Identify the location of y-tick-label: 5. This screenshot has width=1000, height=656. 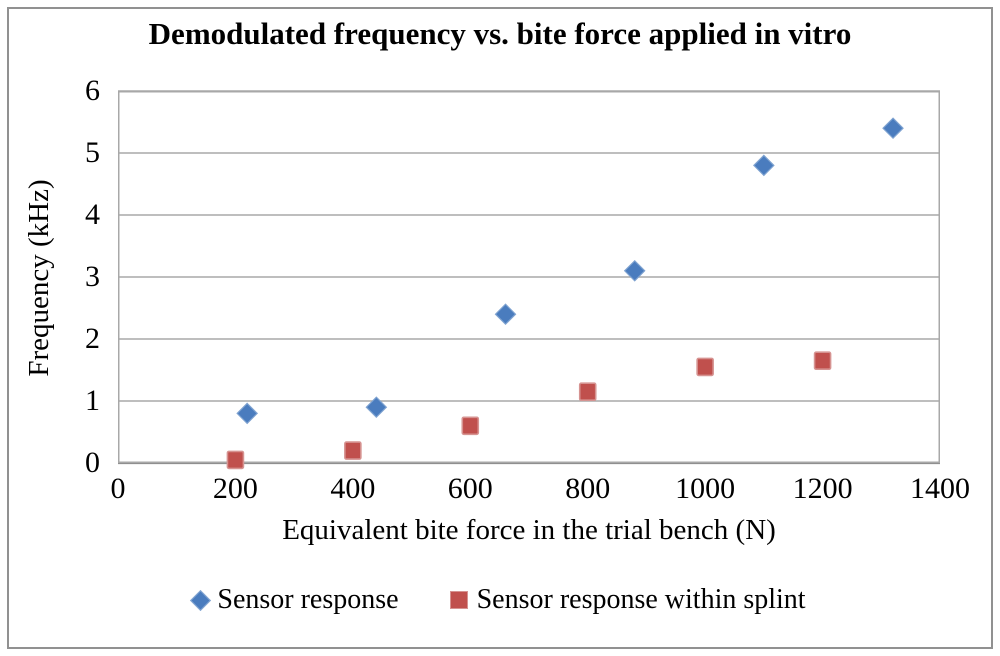
(92, 152).